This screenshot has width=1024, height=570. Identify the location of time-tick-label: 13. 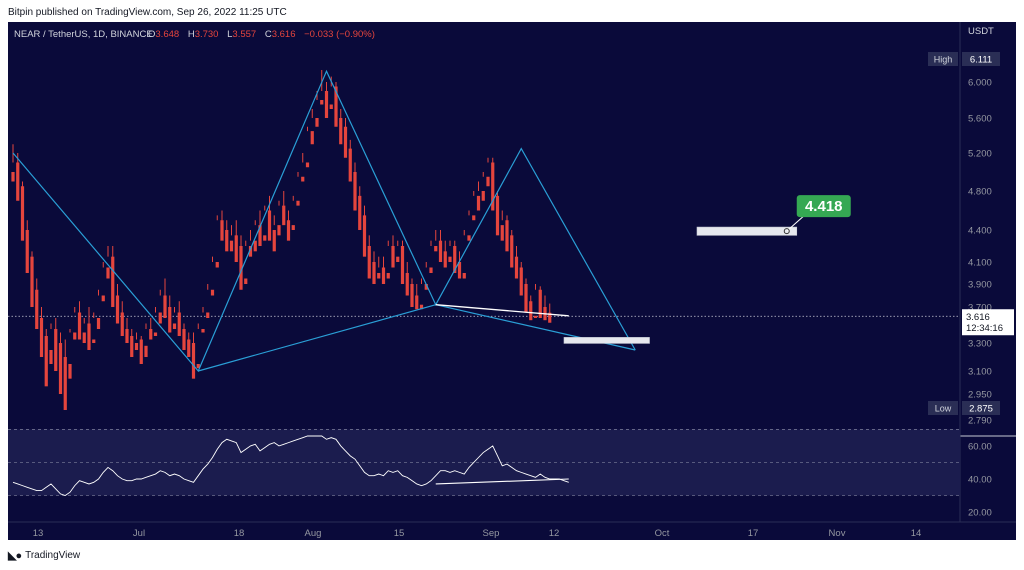
(38, 533).